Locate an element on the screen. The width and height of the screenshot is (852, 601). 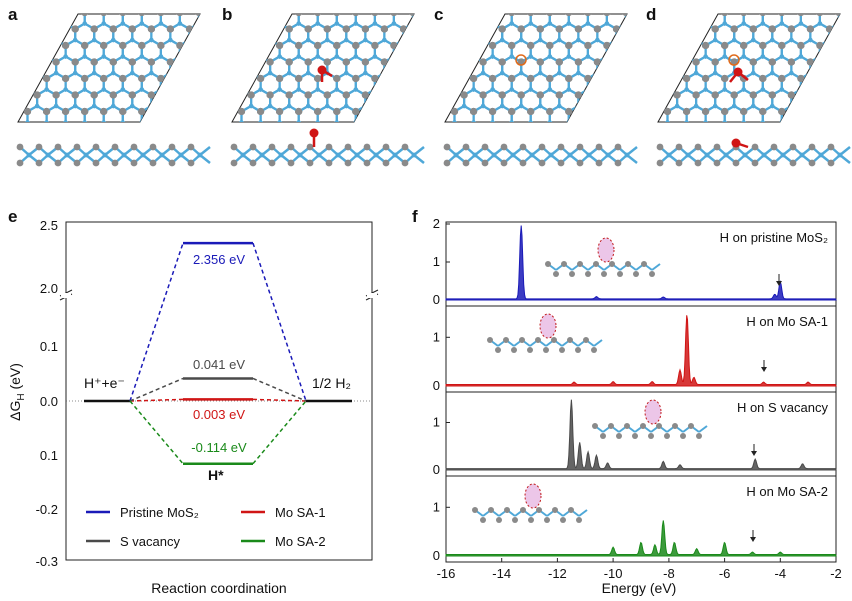
e-ytick-m0.3: -0.3 is located at coordinates (47, 561).